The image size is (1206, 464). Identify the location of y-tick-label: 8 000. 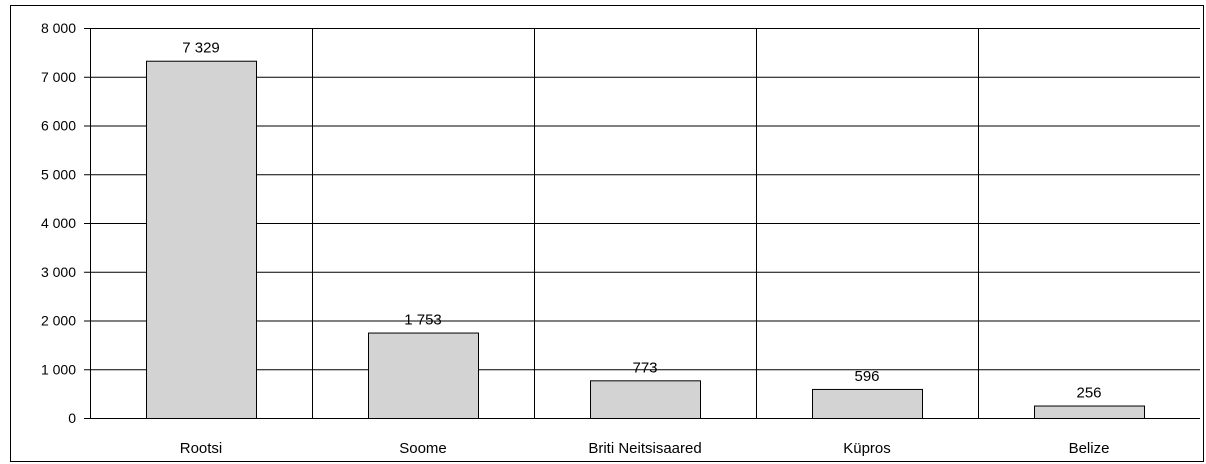
(58, 28).